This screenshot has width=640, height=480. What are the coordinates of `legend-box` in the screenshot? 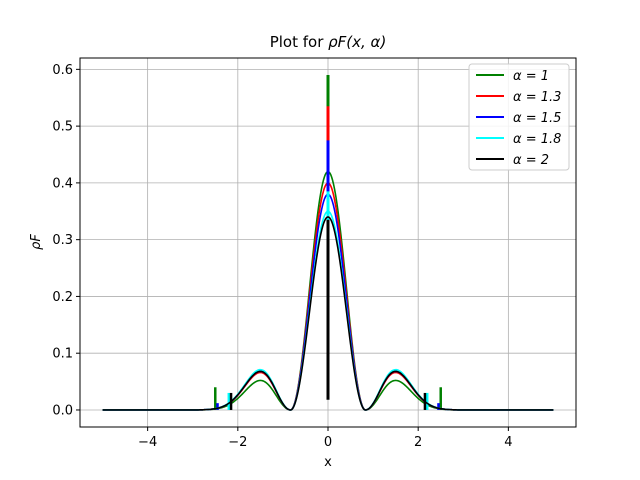 It's located at (519, 117).